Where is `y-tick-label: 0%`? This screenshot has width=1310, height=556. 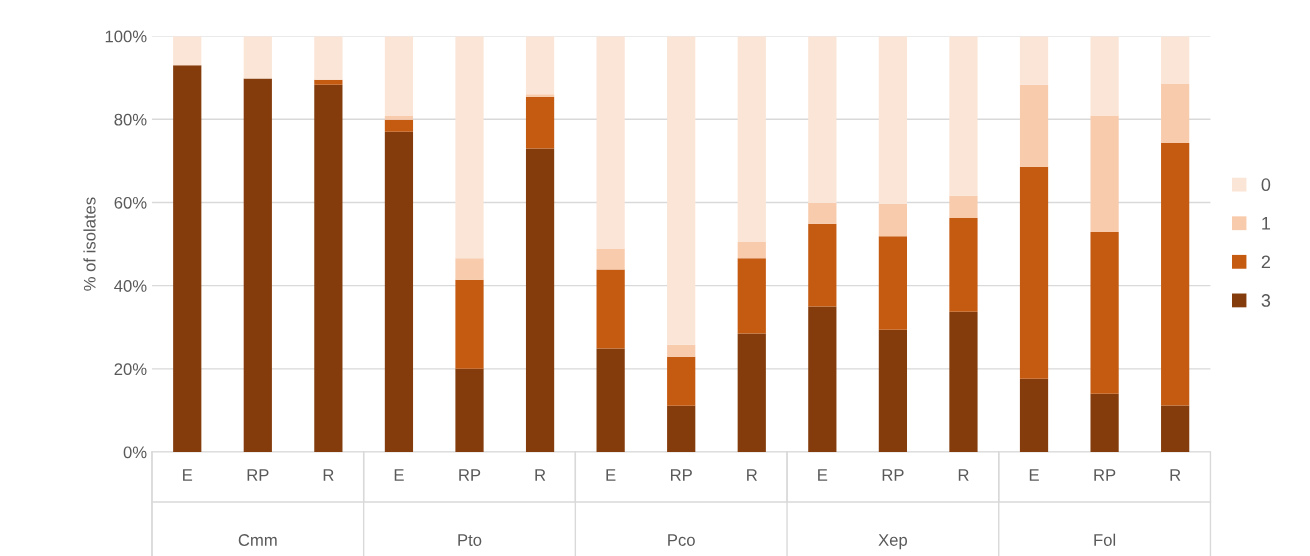
y-tick-label: 0% is located at coordinates (135, 452).